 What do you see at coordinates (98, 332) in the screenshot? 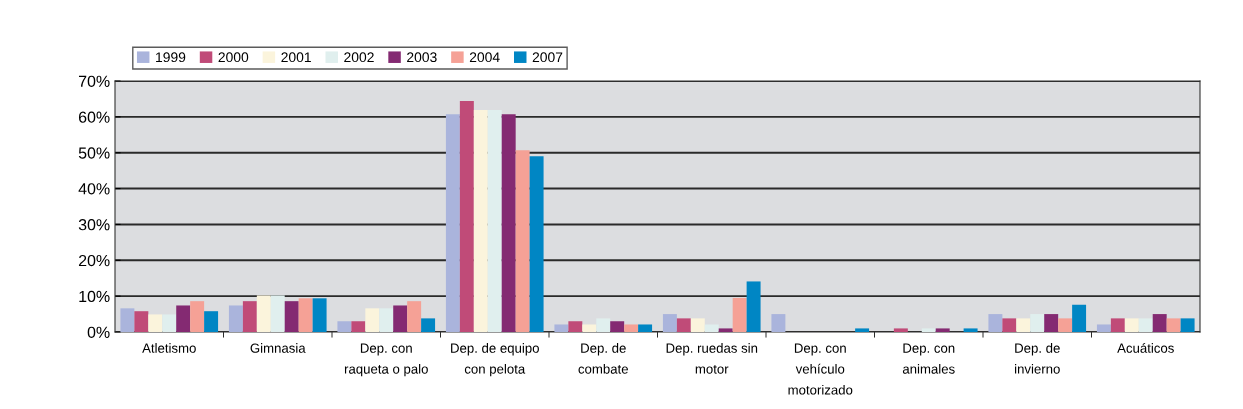
I see `y-tick-label: 0%` at bounding box center [98, 332].